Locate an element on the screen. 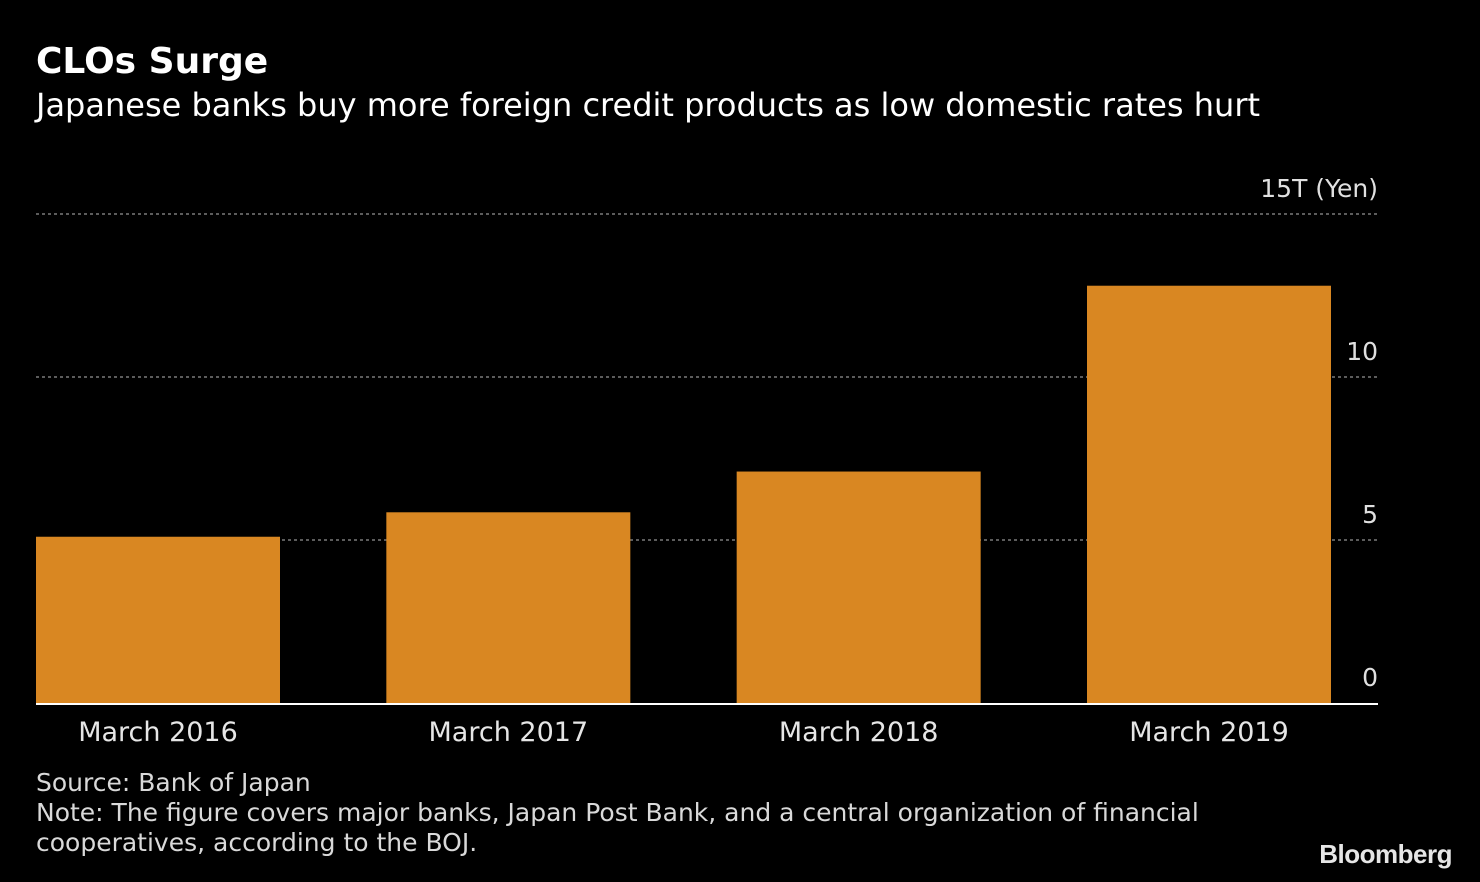 This screenshot has width=1480, height=882. bar-march-2019 is located at coordinates (1209, 494).